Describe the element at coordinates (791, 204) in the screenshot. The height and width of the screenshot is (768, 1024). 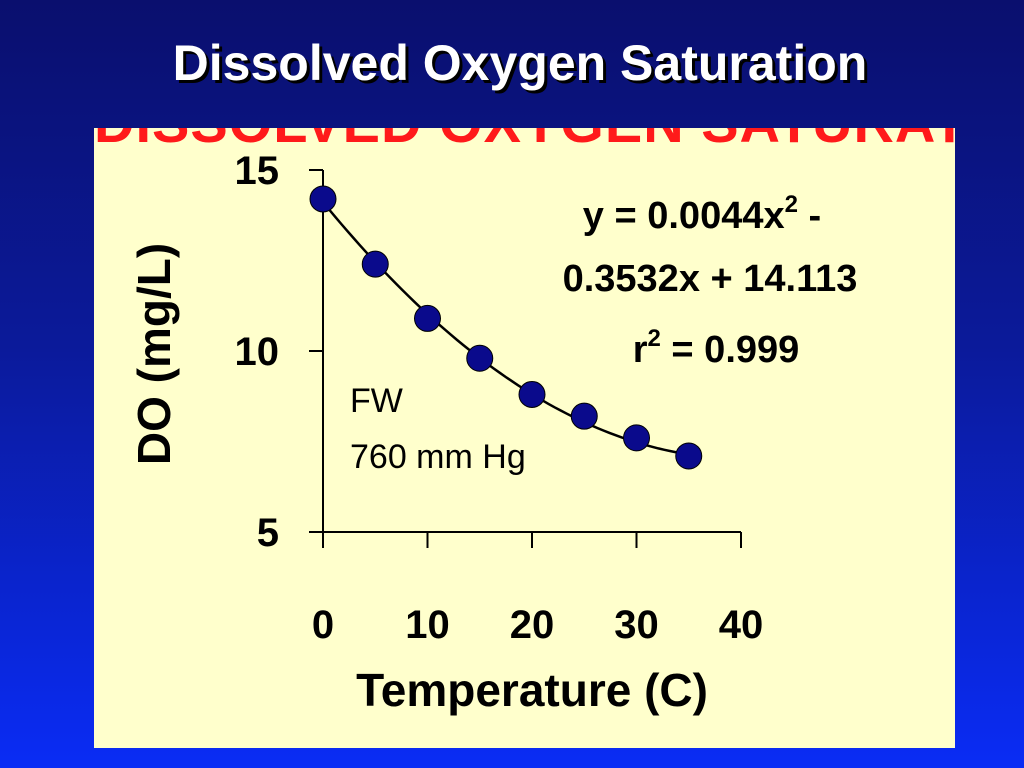
I see `equation-exponent: 2` at that location.